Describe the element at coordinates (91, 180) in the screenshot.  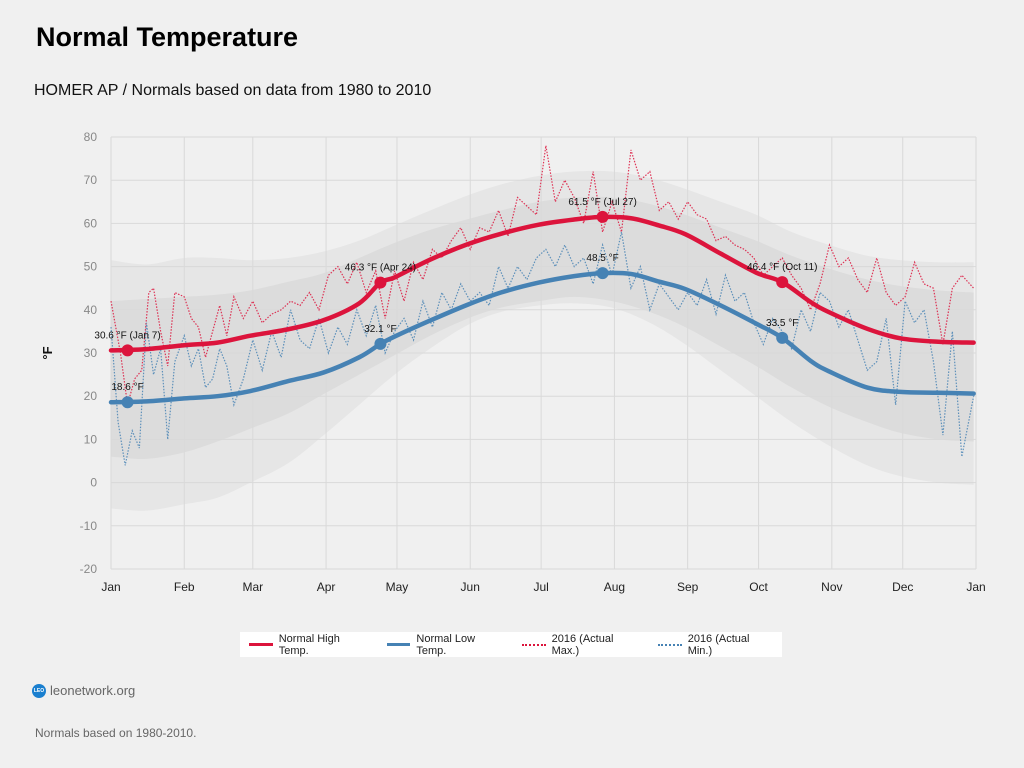
I see `y-tick-label: 70` at that location.